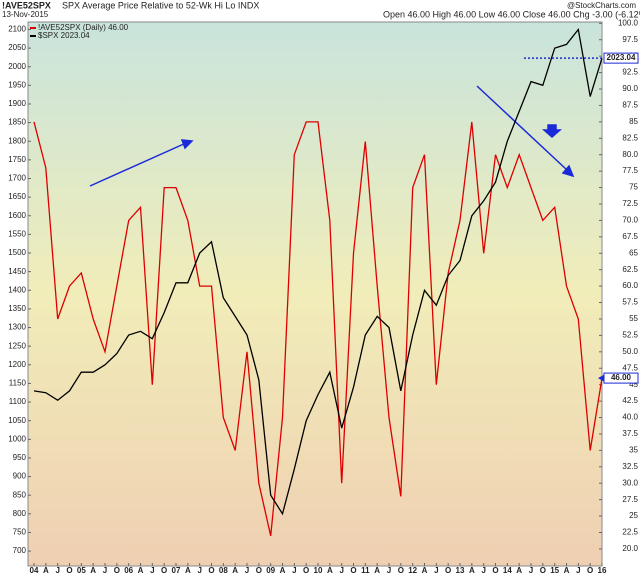 The image size is (640, 576). I want to click on y2-tick-label: 22.5, so click(630, 532).